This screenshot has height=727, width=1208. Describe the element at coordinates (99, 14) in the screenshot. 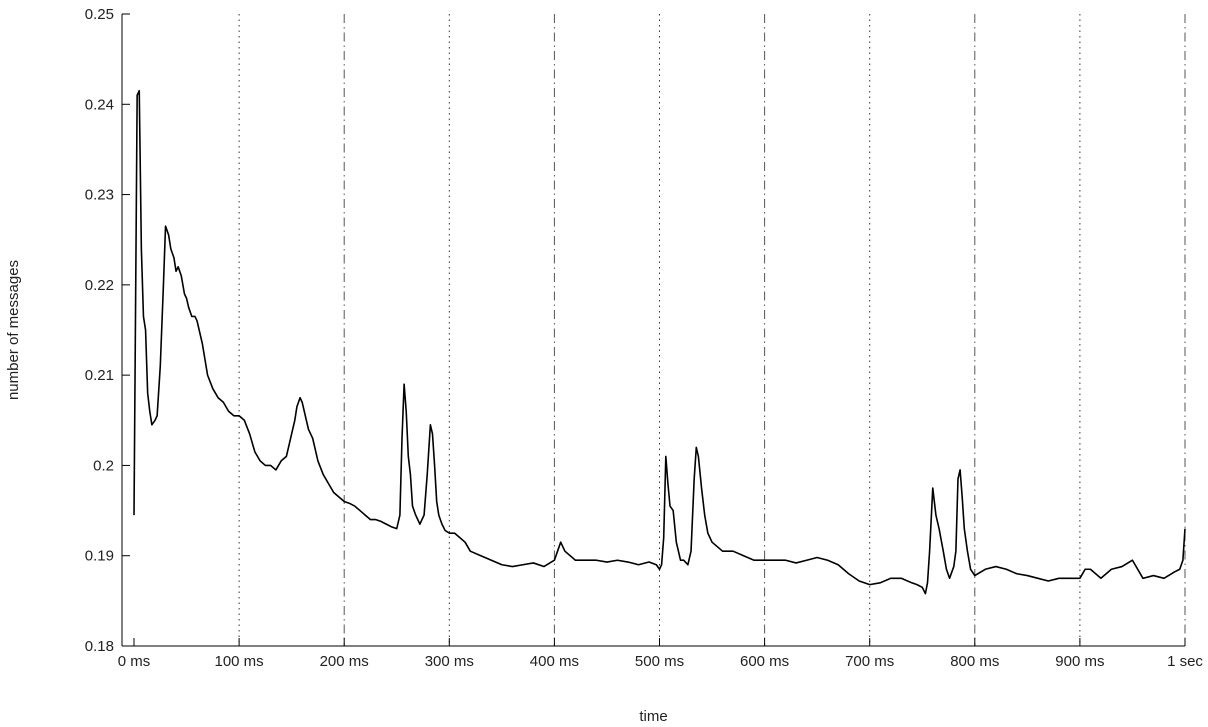

I see `y-tick-label: 0.25` at that location.